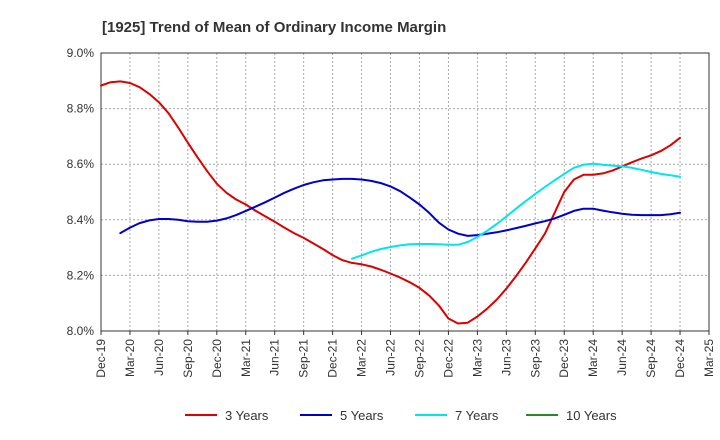  Describe the element at coordinates (81, 220) in the screenshot. I see `y-tick-label: 8.4%` at that location.